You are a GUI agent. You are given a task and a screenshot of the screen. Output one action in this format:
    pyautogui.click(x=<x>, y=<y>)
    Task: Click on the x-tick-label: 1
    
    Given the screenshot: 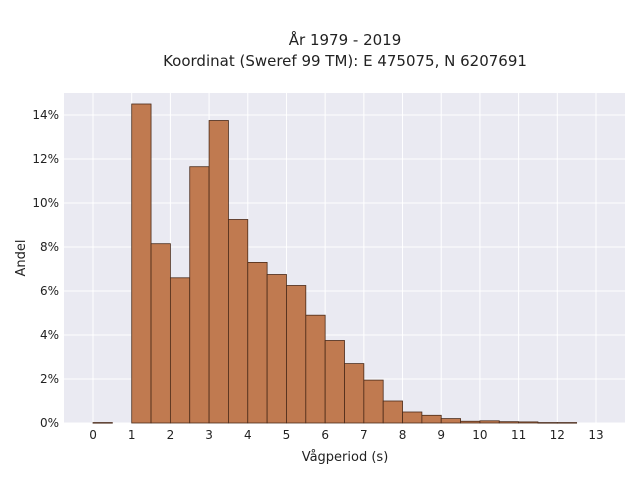 What is the action you would take?
    pyautogui.click(x=132, y=435)
    